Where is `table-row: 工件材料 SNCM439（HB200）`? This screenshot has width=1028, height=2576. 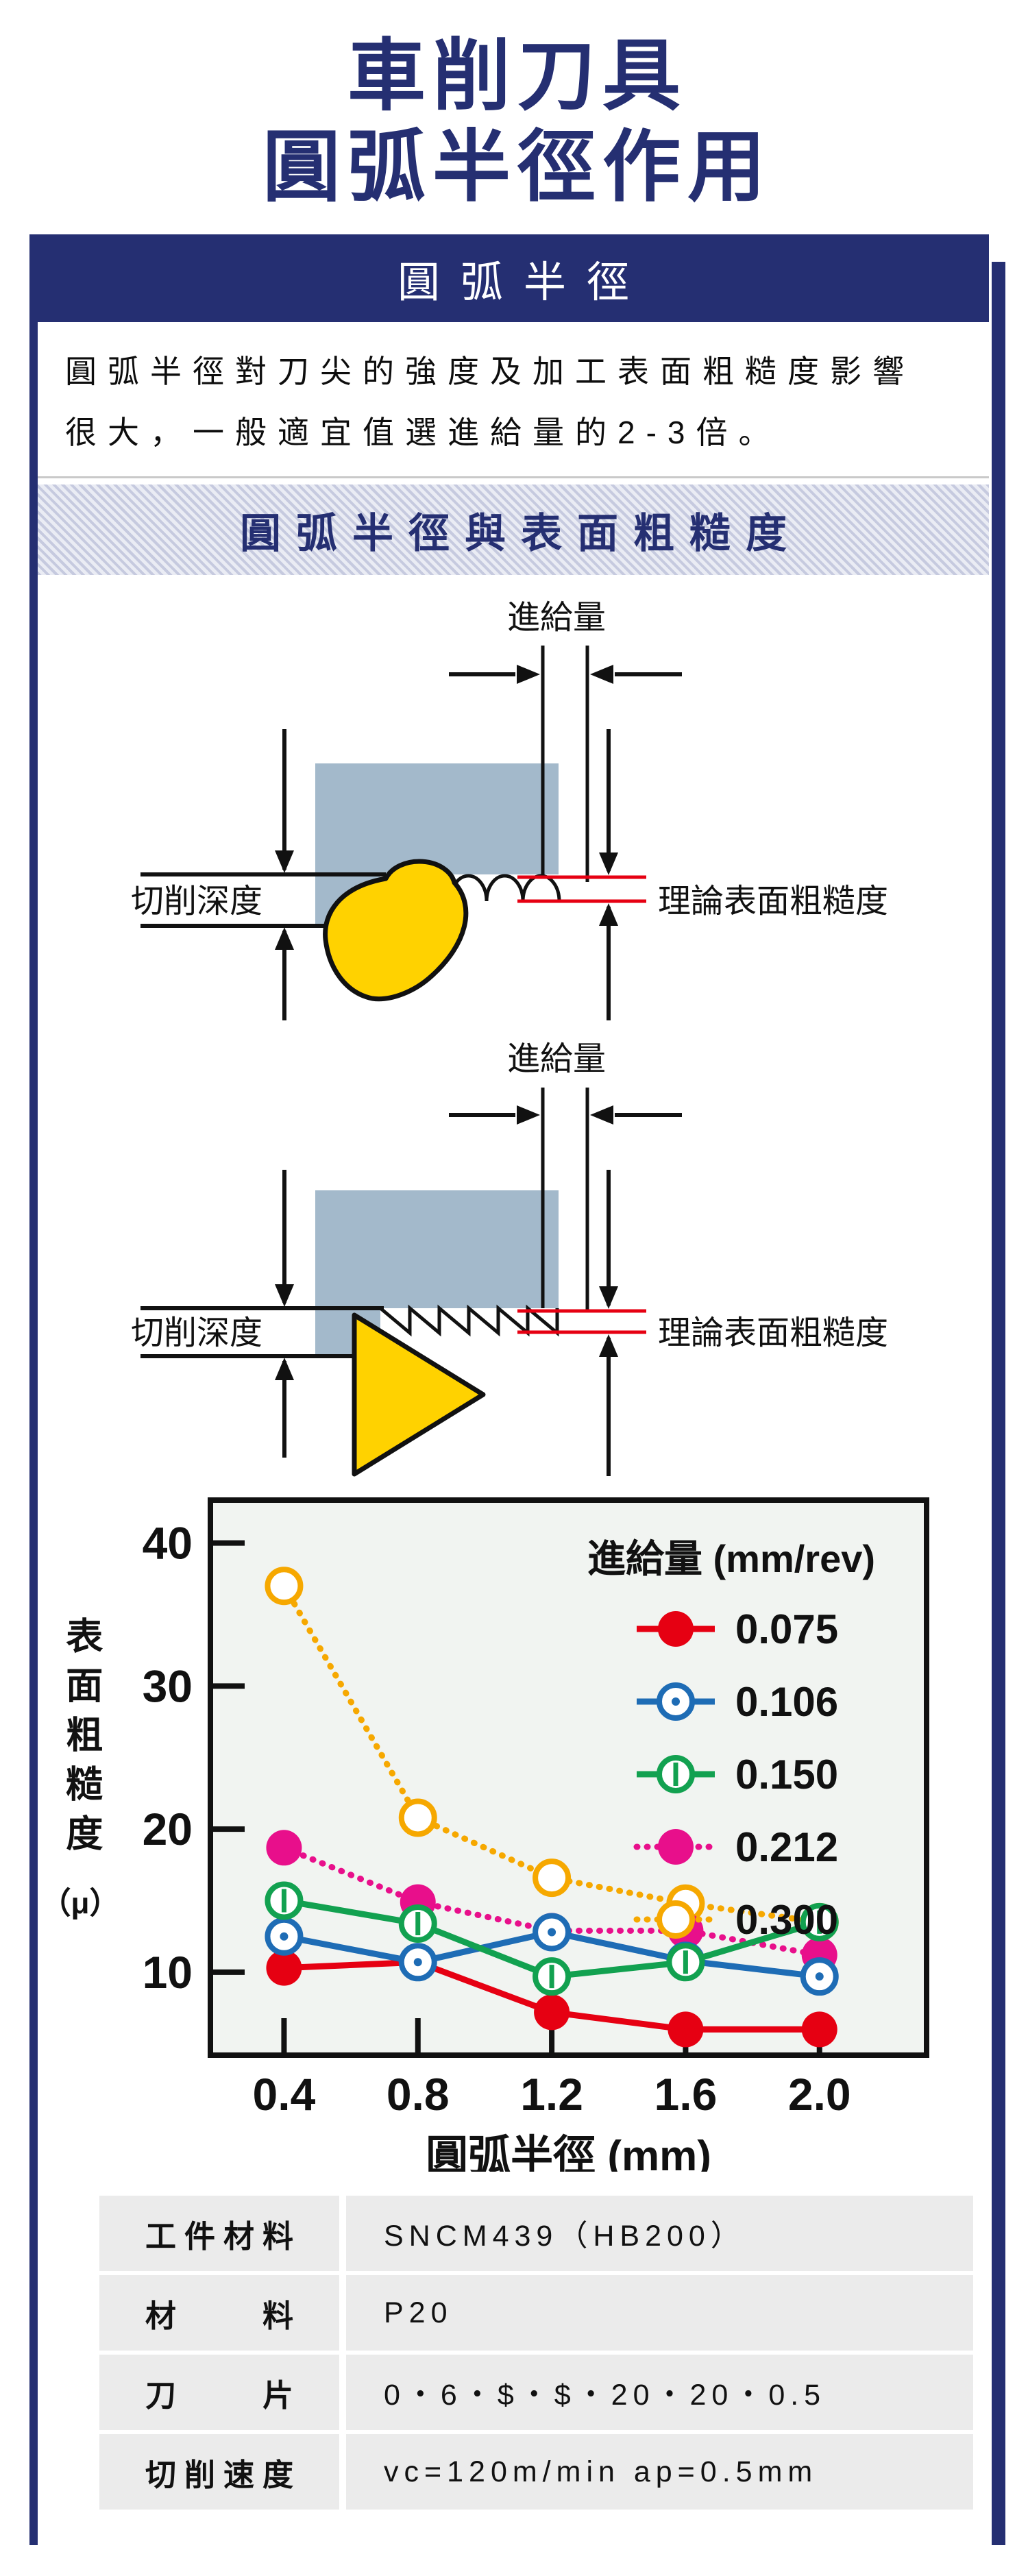 table-row: 工件材料 SNCM439（HB200） is located at coordinates (536, 2234).